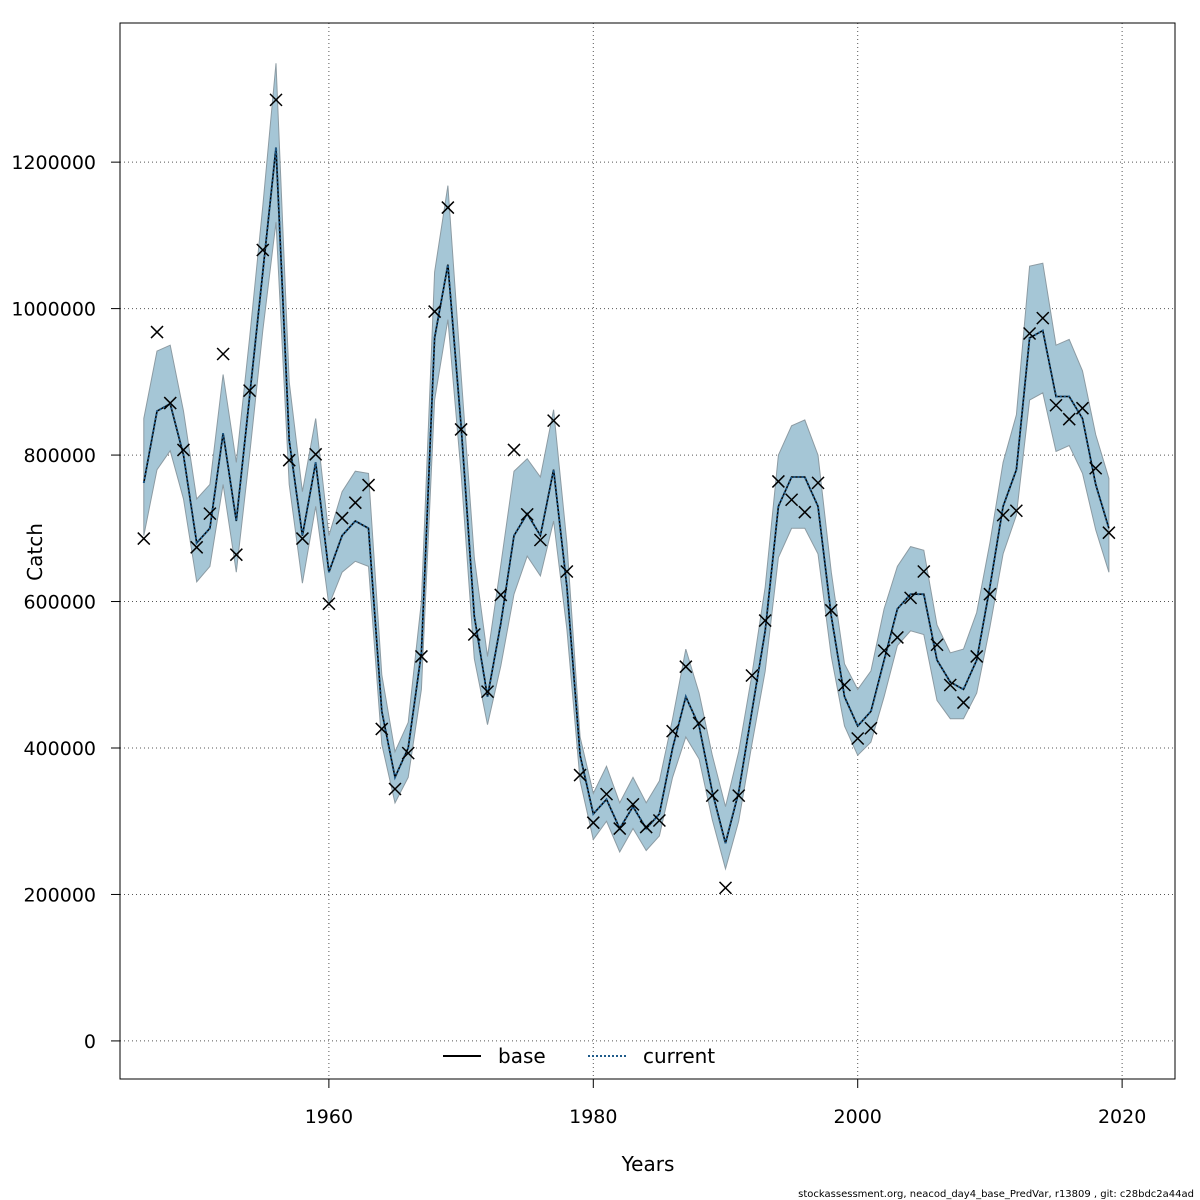 The width and height of the screenshot is (1200, 1200). What do you see at coordinates (289, 460) in the screenshot?
I see `observation-point-1957` at bounding box center [289, 460].